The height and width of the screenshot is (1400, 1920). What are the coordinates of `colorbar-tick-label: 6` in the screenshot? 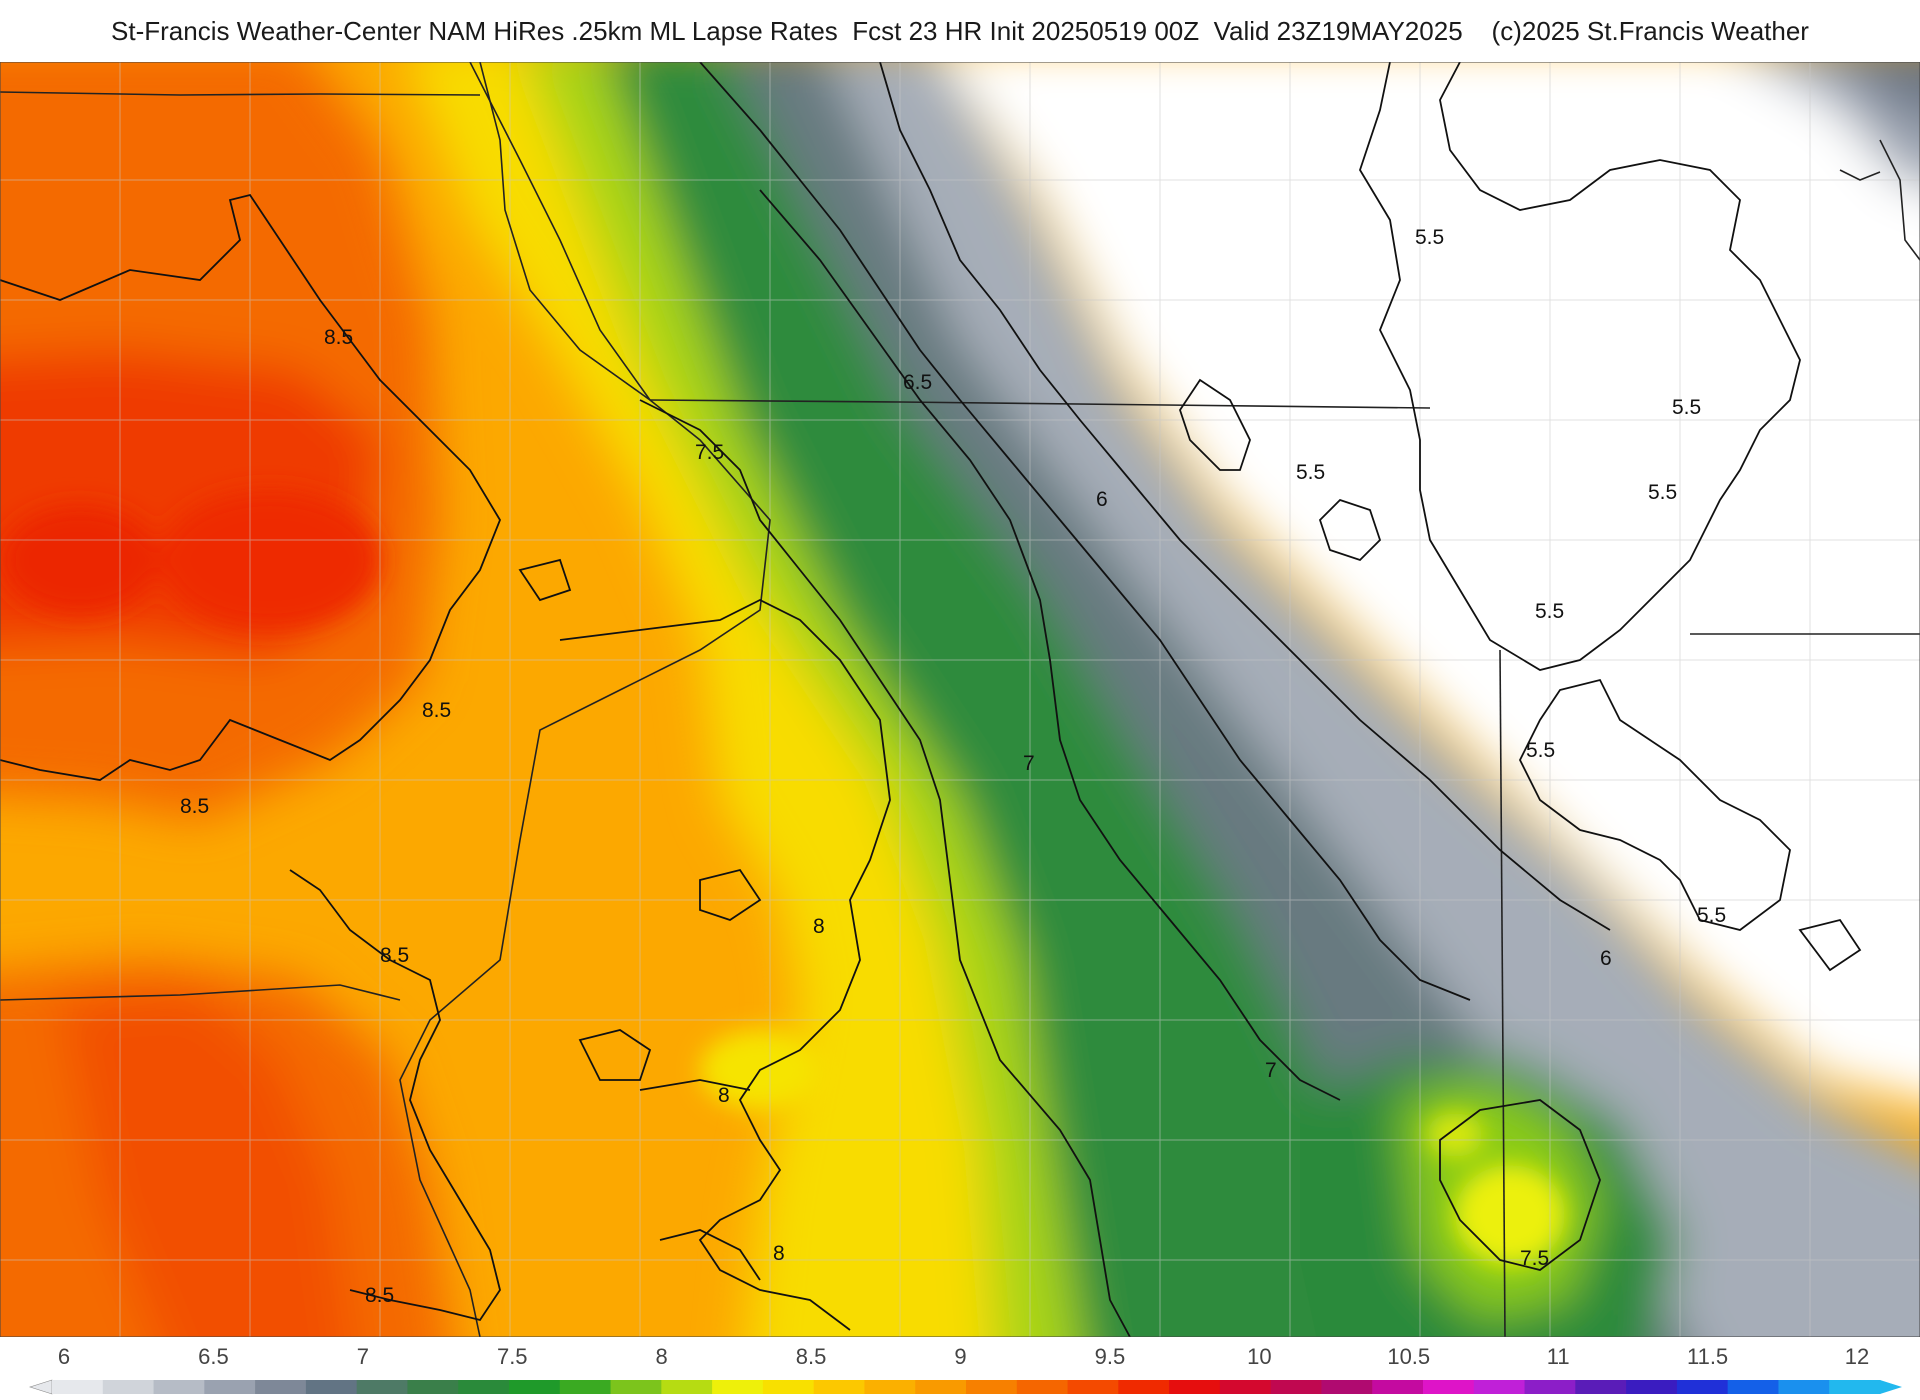 It's located at (64, 1356).